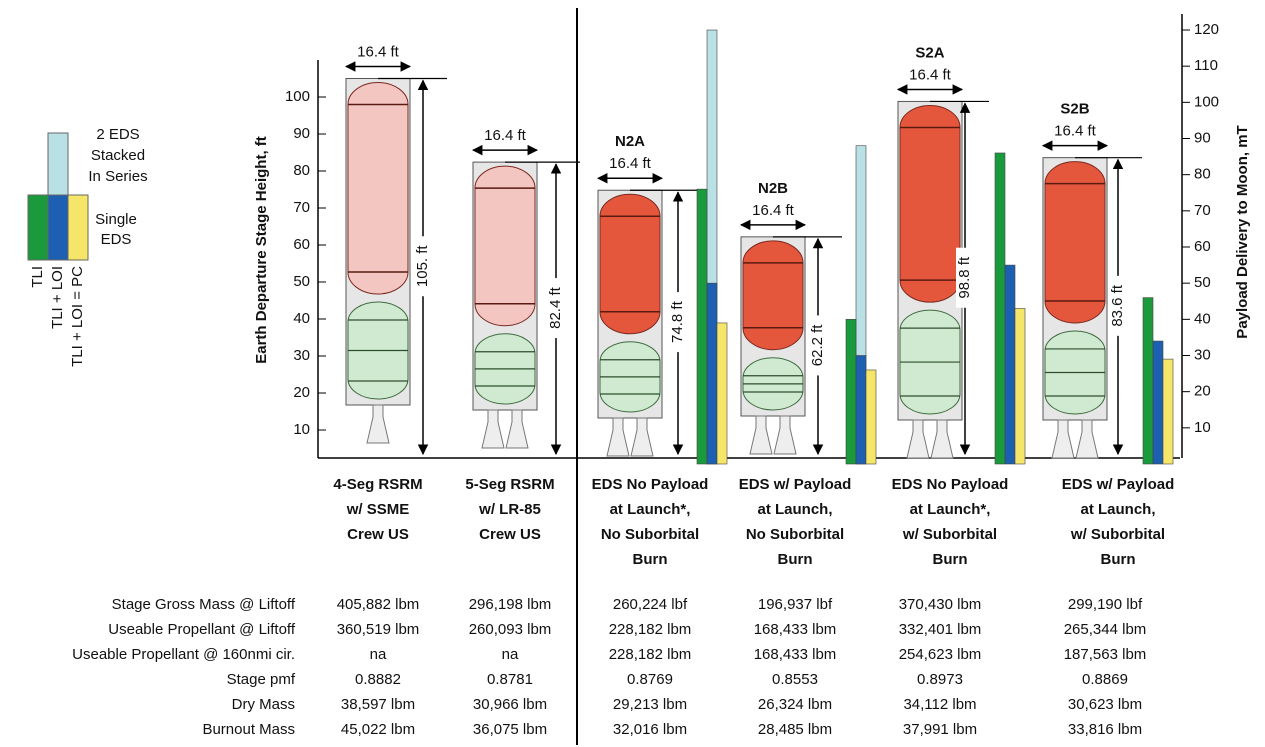 The height and width of the screenshot is (747, 1265). I want to click on table-cell: 37,991 lbm, so click(940, 729).